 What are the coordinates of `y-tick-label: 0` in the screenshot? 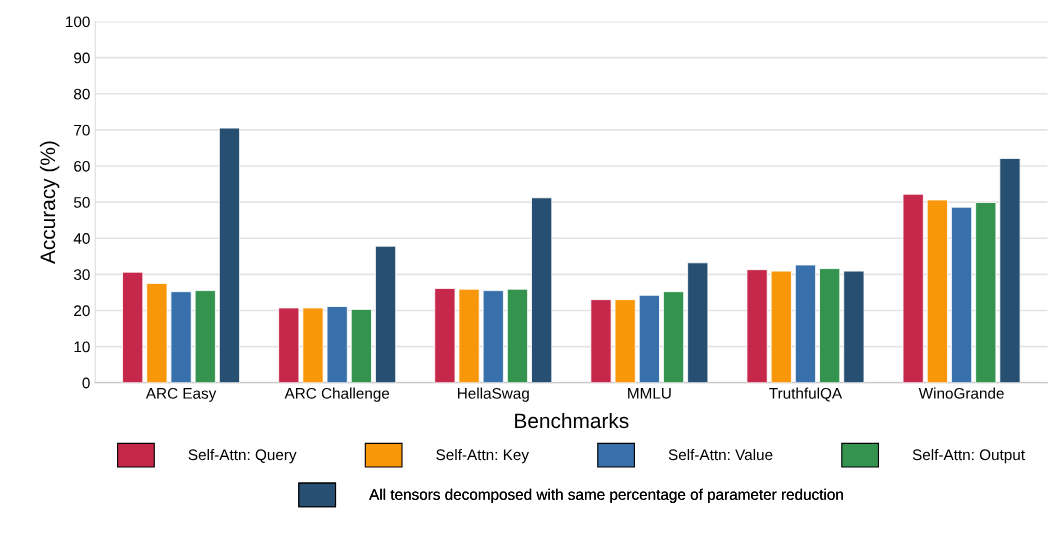 It's located at (86, 383).